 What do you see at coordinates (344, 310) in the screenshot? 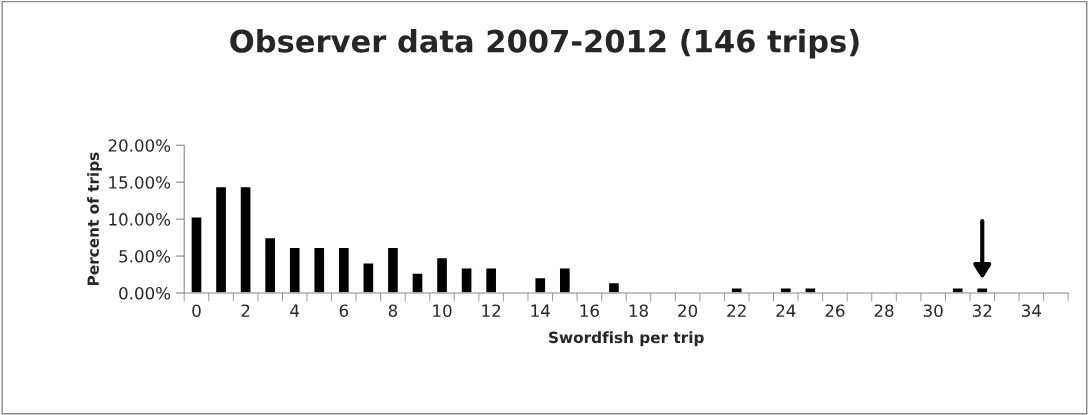
I see `x-tick-label: 6` at bounding box center [344, 310].